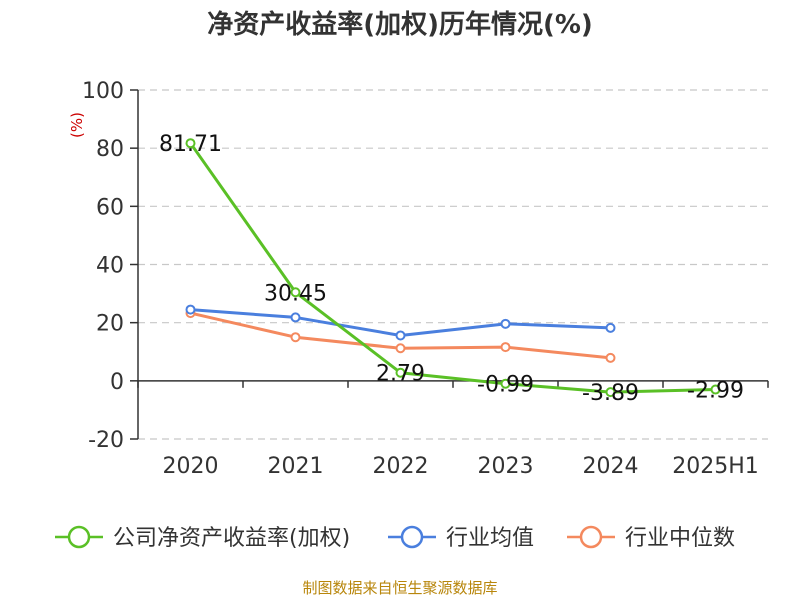  What do you see at coordinates (506, 466) in the screenshot?
I see `x-tick-label: 2023` at bounding box center [506, 466].